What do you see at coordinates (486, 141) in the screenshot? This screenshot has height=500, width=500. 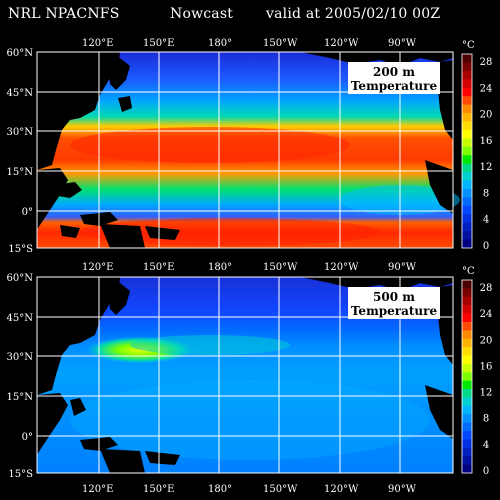 I see `colorbar-tick-label: 16` at bounding box center [486, 141].